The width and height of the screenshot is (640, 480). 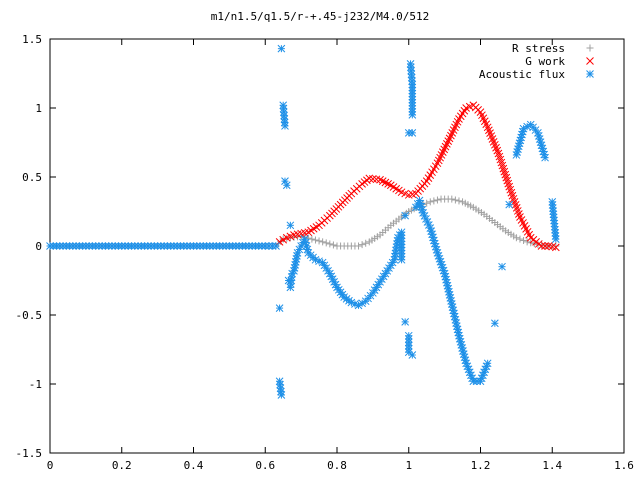 I want to click on series-g-work, so click(x=417, y=176).